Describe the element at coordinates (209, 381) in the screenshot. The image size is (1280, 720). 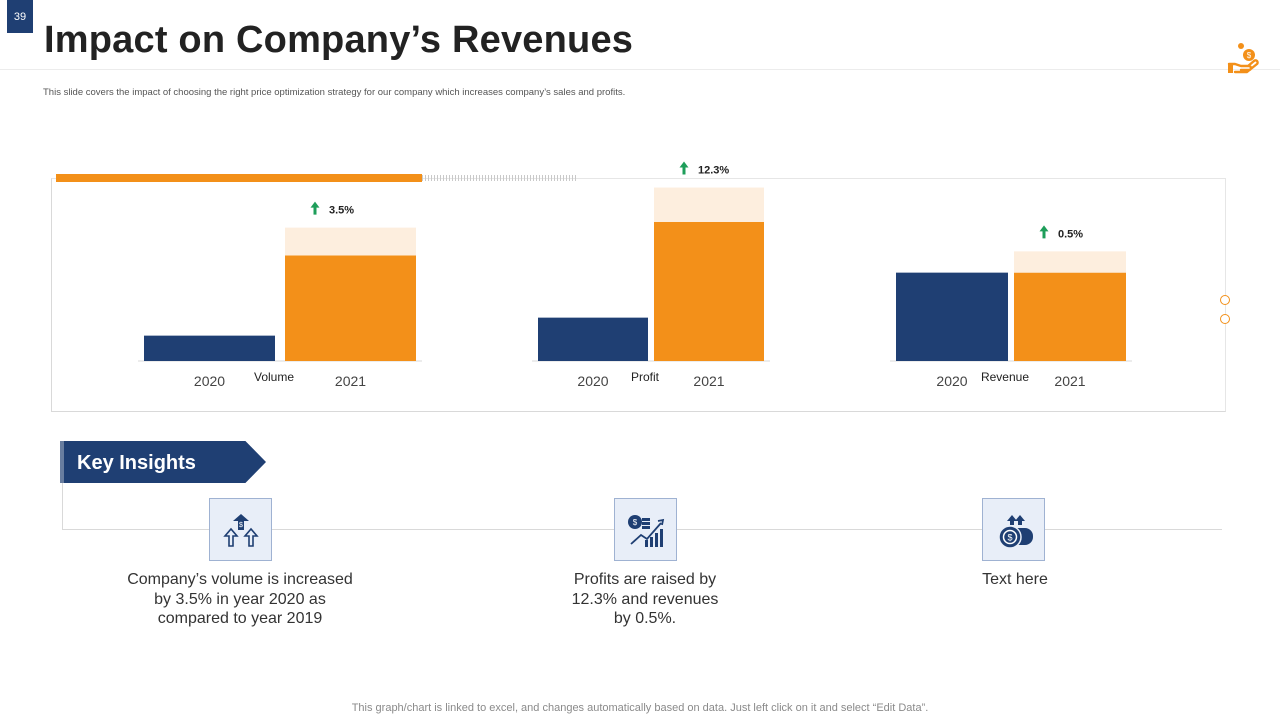
I see `chart-0-tick-label-0: 2020` at that location.